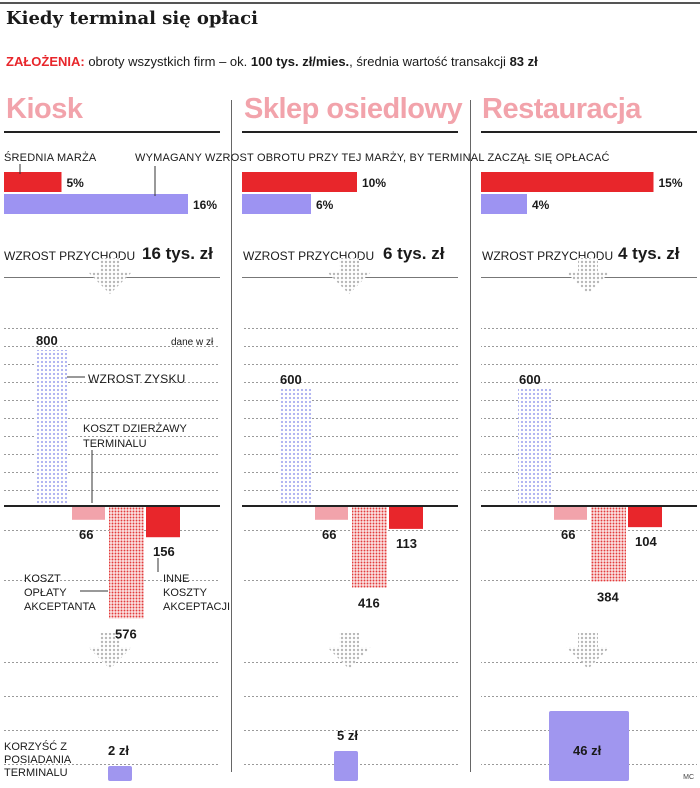 This screenshot has height=788, width=700. What do you see at coordinates (414, 253) in the screenshot?
I see `revenue-growth-value: 6 tys. zł` at bounding box center [414, 253].